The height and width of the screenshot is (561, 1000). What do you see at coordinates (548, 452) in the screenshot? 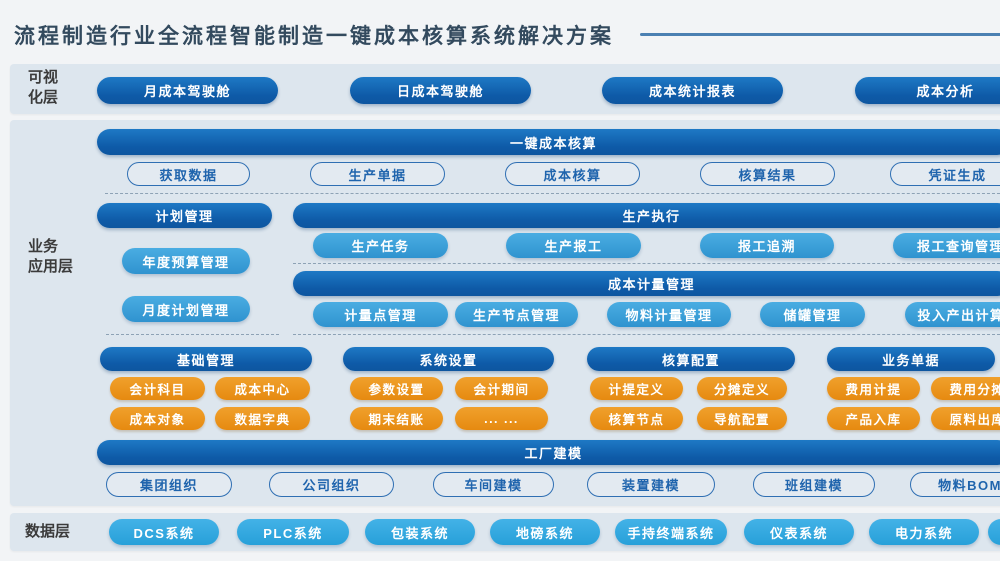
I see `factory-modeling-header-bar: 工厂建模` at bounding box center [548, 452].